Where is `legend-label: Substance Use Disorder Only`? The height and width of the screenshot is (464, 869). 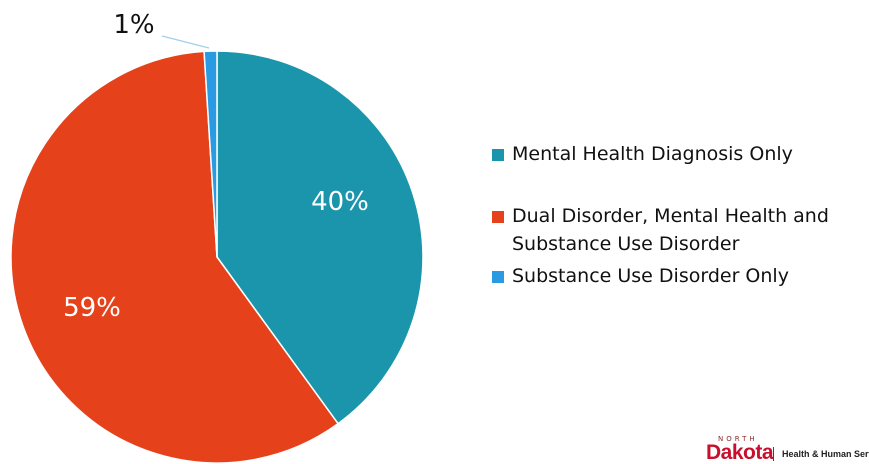 legend-label: Substance Use Disorder Only is located at coordinates (650, 276).